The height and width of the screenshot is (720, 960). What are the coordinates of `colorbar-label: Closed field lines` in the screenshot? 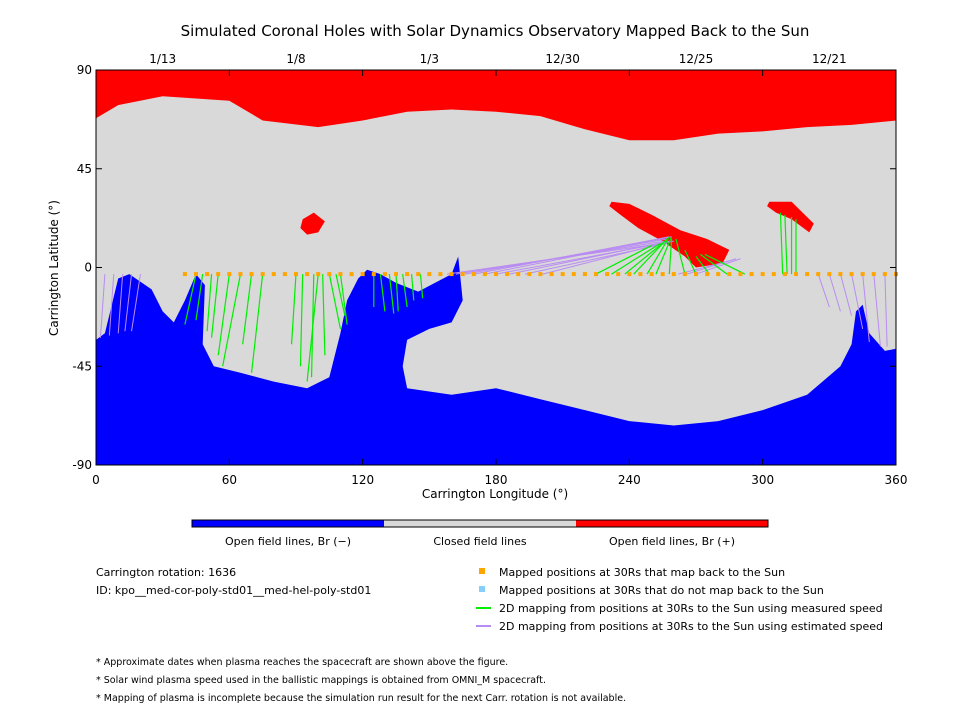 It's located at (480, 541).